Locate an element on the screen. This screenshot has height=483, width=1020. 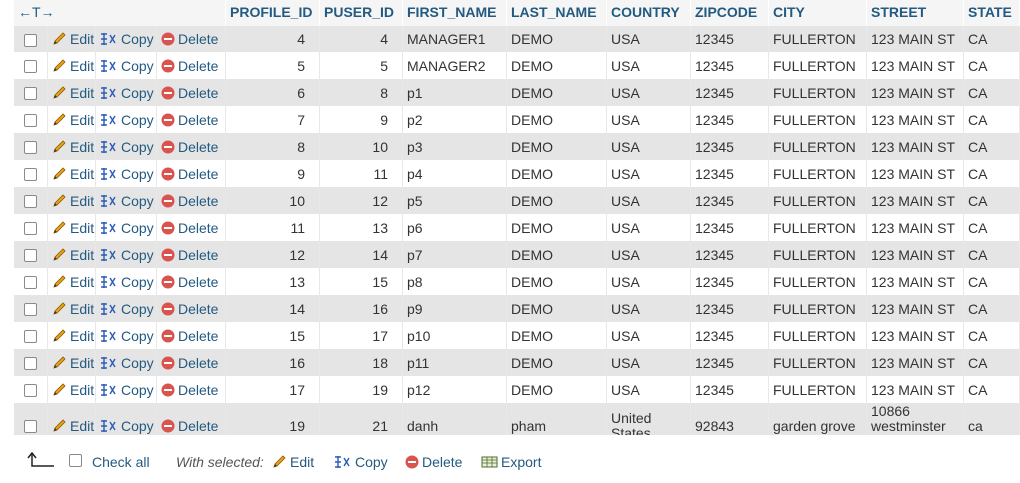
cell-puser-id: 13 is located at coordinates (361, 227).